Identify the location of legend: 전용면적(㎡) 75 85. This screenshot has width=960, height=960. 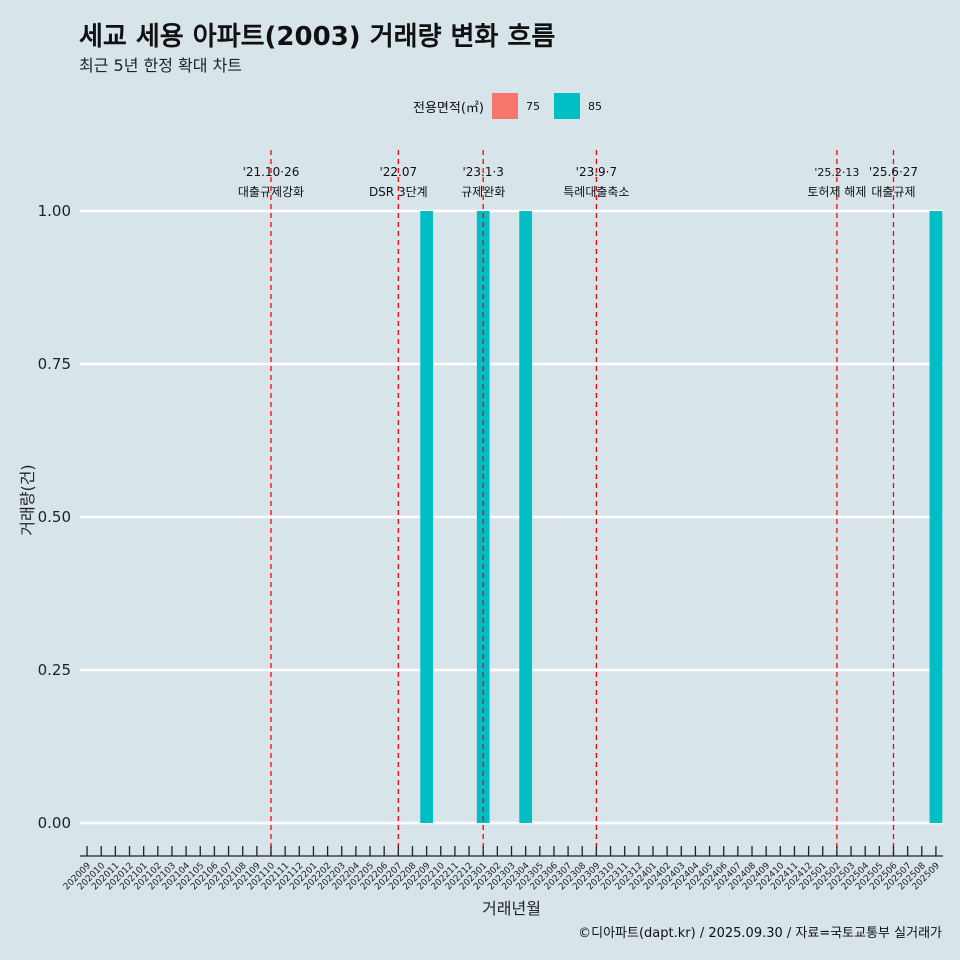
(510, 106).